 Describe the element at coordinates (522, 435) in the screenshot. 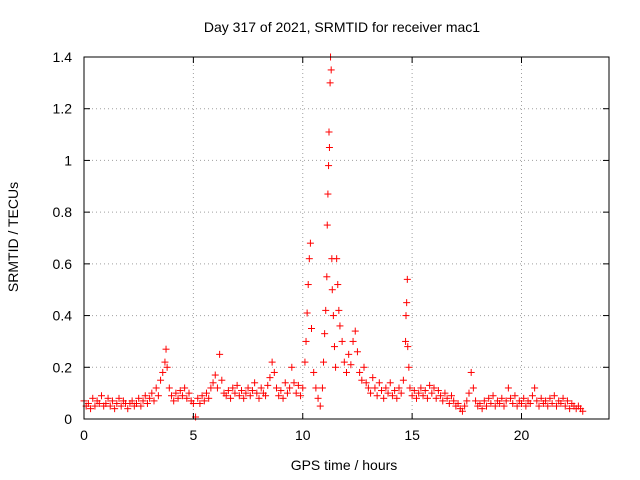

I see `x-tick-label: 20` at that location.